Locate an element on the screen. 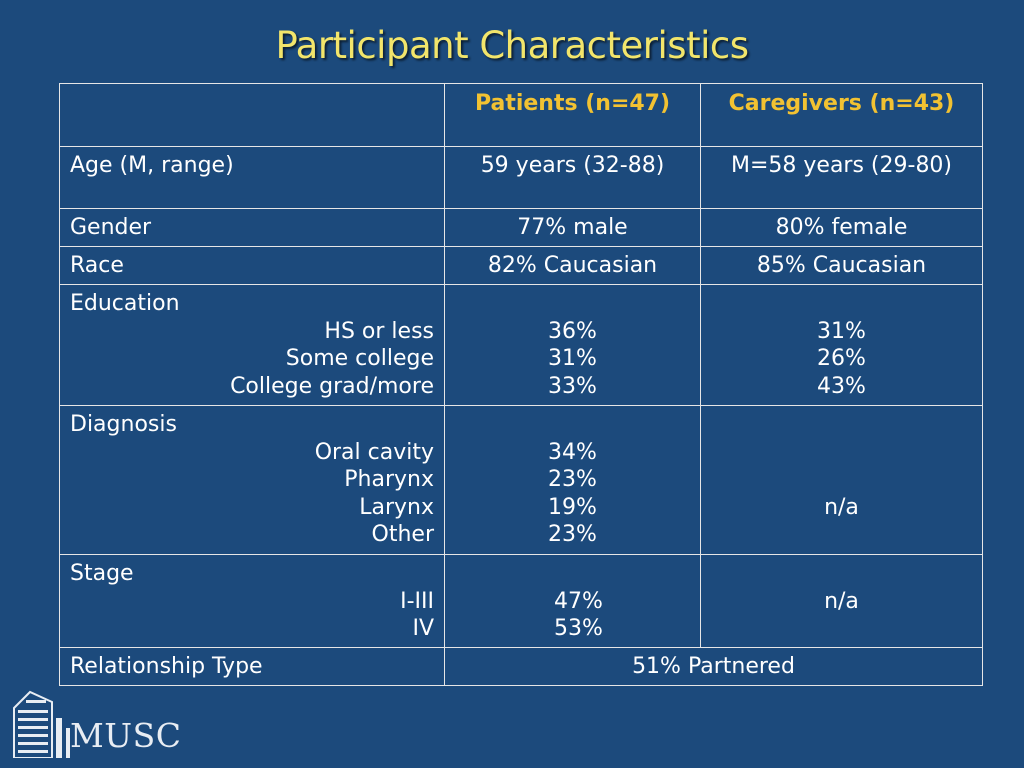 The width and height of the screenshot is (1024, 768). header-caregivers: Caregivers (n=43) is located at coordinates (841, 115).